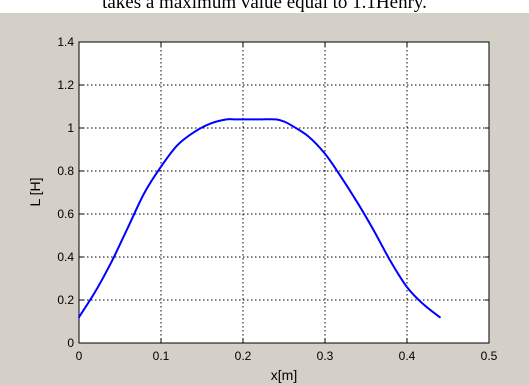  I want to click on x-tick-label: 0.3, so click(325, 356).